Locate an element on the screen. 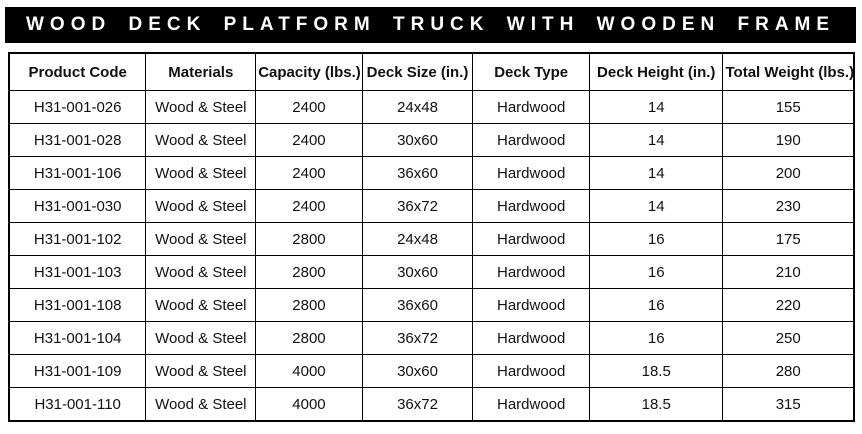 This screenshot has width=862, height=434. table-cell: H31-001-028 is located at coordinates (77, 140).